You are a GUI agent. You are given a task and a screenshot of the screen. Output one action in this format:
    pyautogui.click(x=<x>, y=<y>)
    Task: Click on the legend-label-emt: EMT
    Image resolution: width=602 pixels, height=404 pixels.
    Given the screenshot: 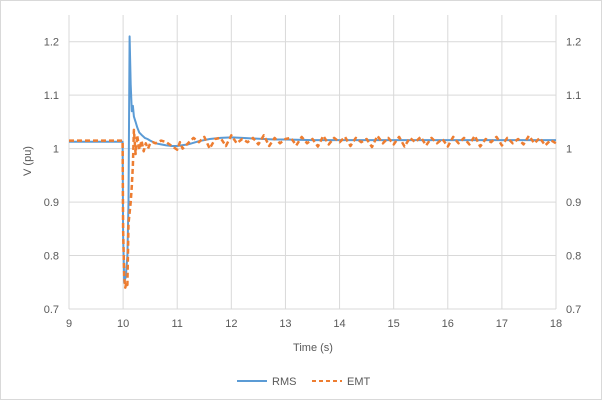 What is the action you would take?
    pyautogui.click(x=359, y=382)
    